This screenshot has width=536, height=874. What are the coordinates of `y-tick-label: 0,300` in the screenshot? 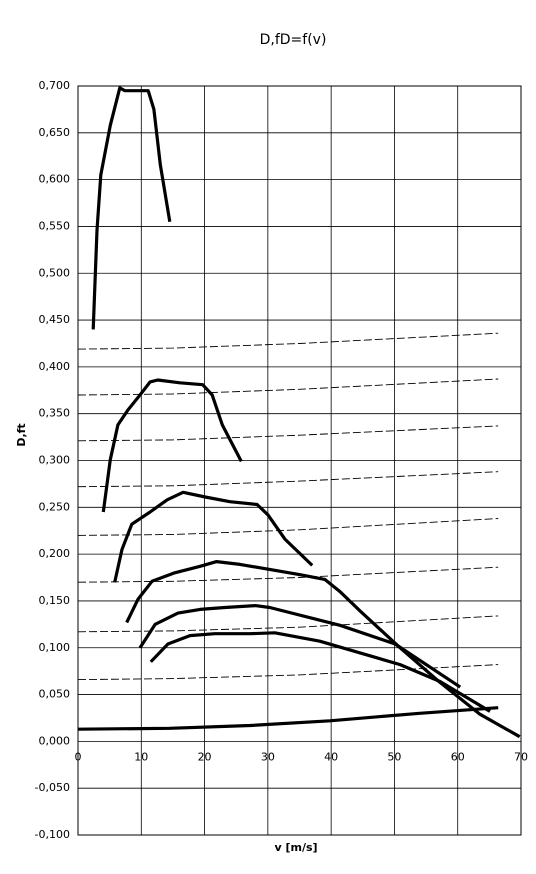 It's located at (55, 460).